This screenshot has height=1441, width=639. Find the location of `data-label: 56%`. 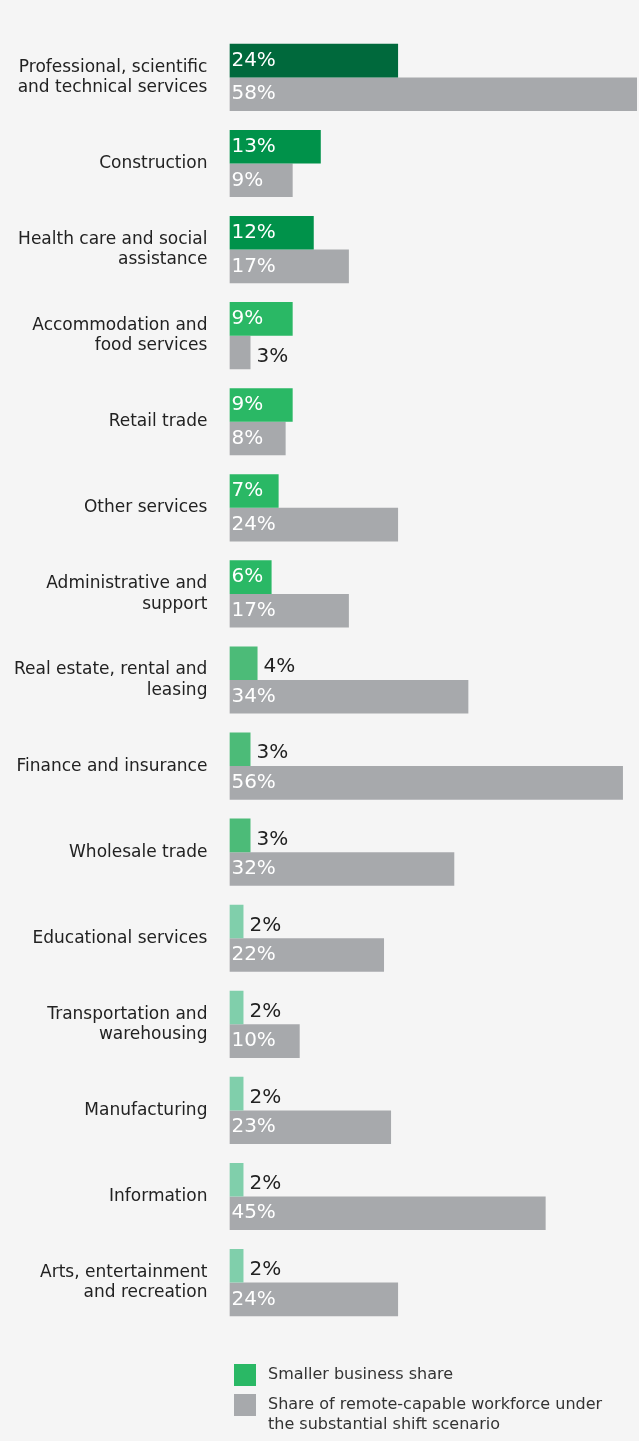

data-label: 56% is located at coordinates (253, 781).